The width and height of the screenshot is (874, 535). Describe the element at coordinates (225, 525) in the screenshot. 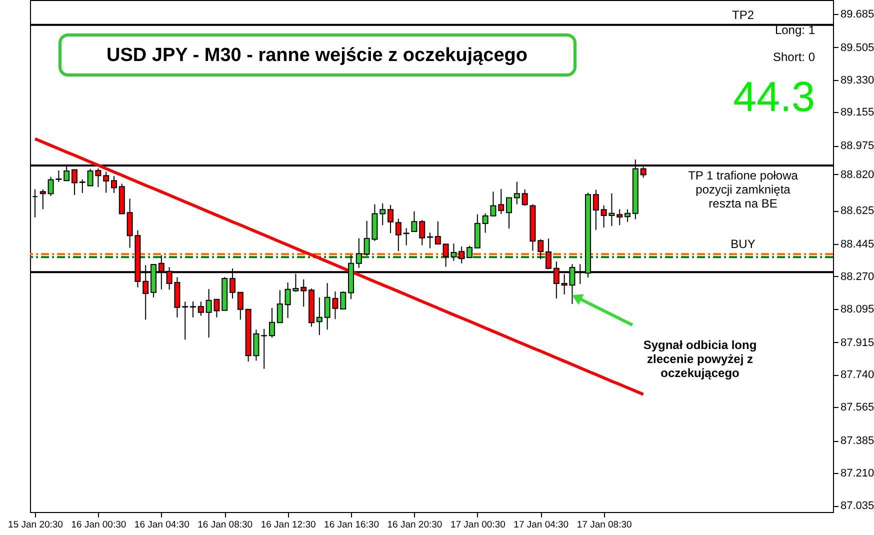

I see `x-tick-label: 16 Jan 08:30` at that location.